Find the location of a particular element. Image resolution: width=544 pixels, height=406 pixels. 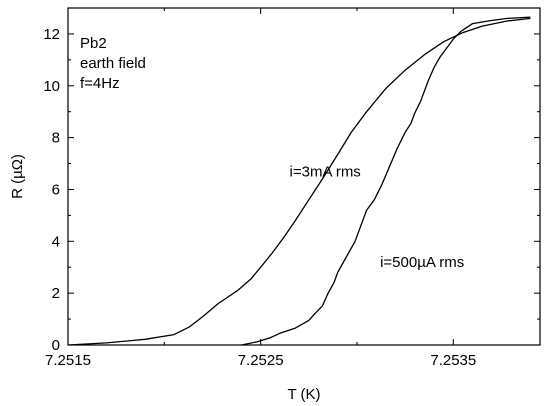

x-tick-label: 7.2525 is located at coordinates (261, 360).